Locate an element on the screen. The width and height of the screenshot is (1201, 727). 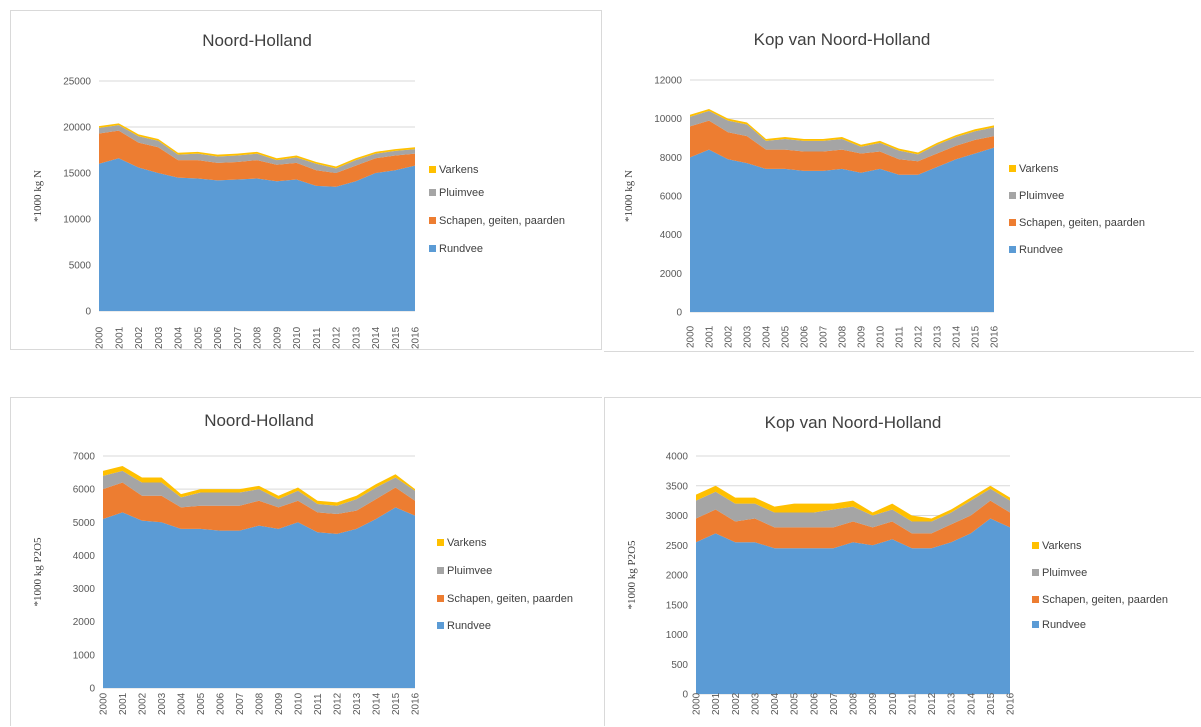
x-tick-label: 2001 is located at coordinates (119, 337).